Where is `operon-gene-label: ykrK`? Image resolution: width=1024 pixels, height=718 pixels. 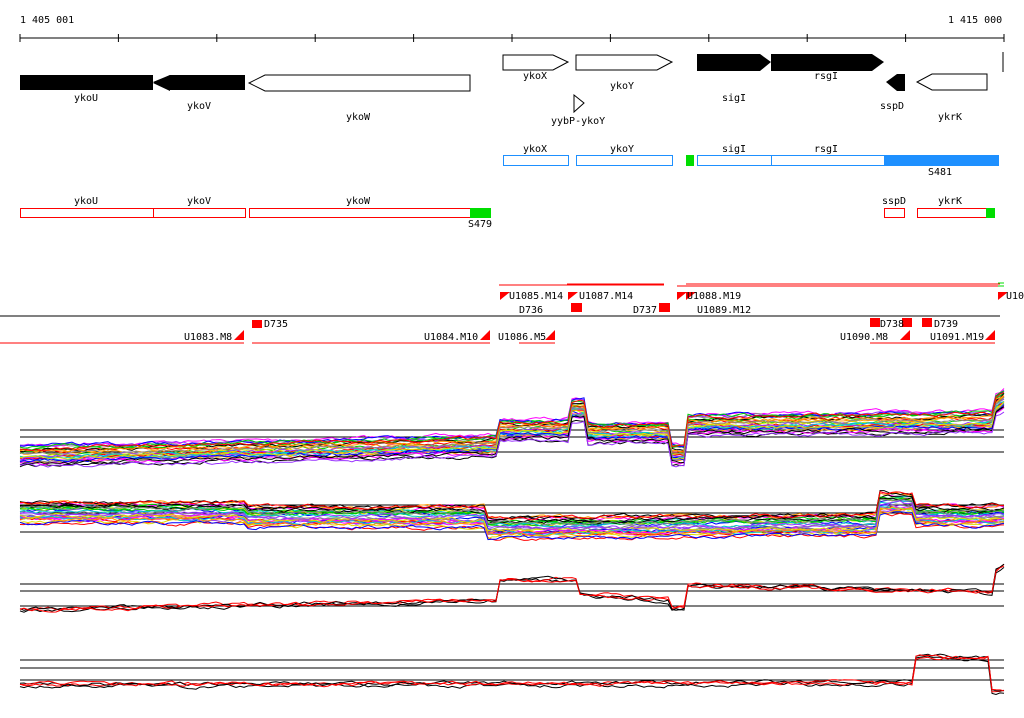
operon-gene-label: ykrK is located at coordinates (950, 201).